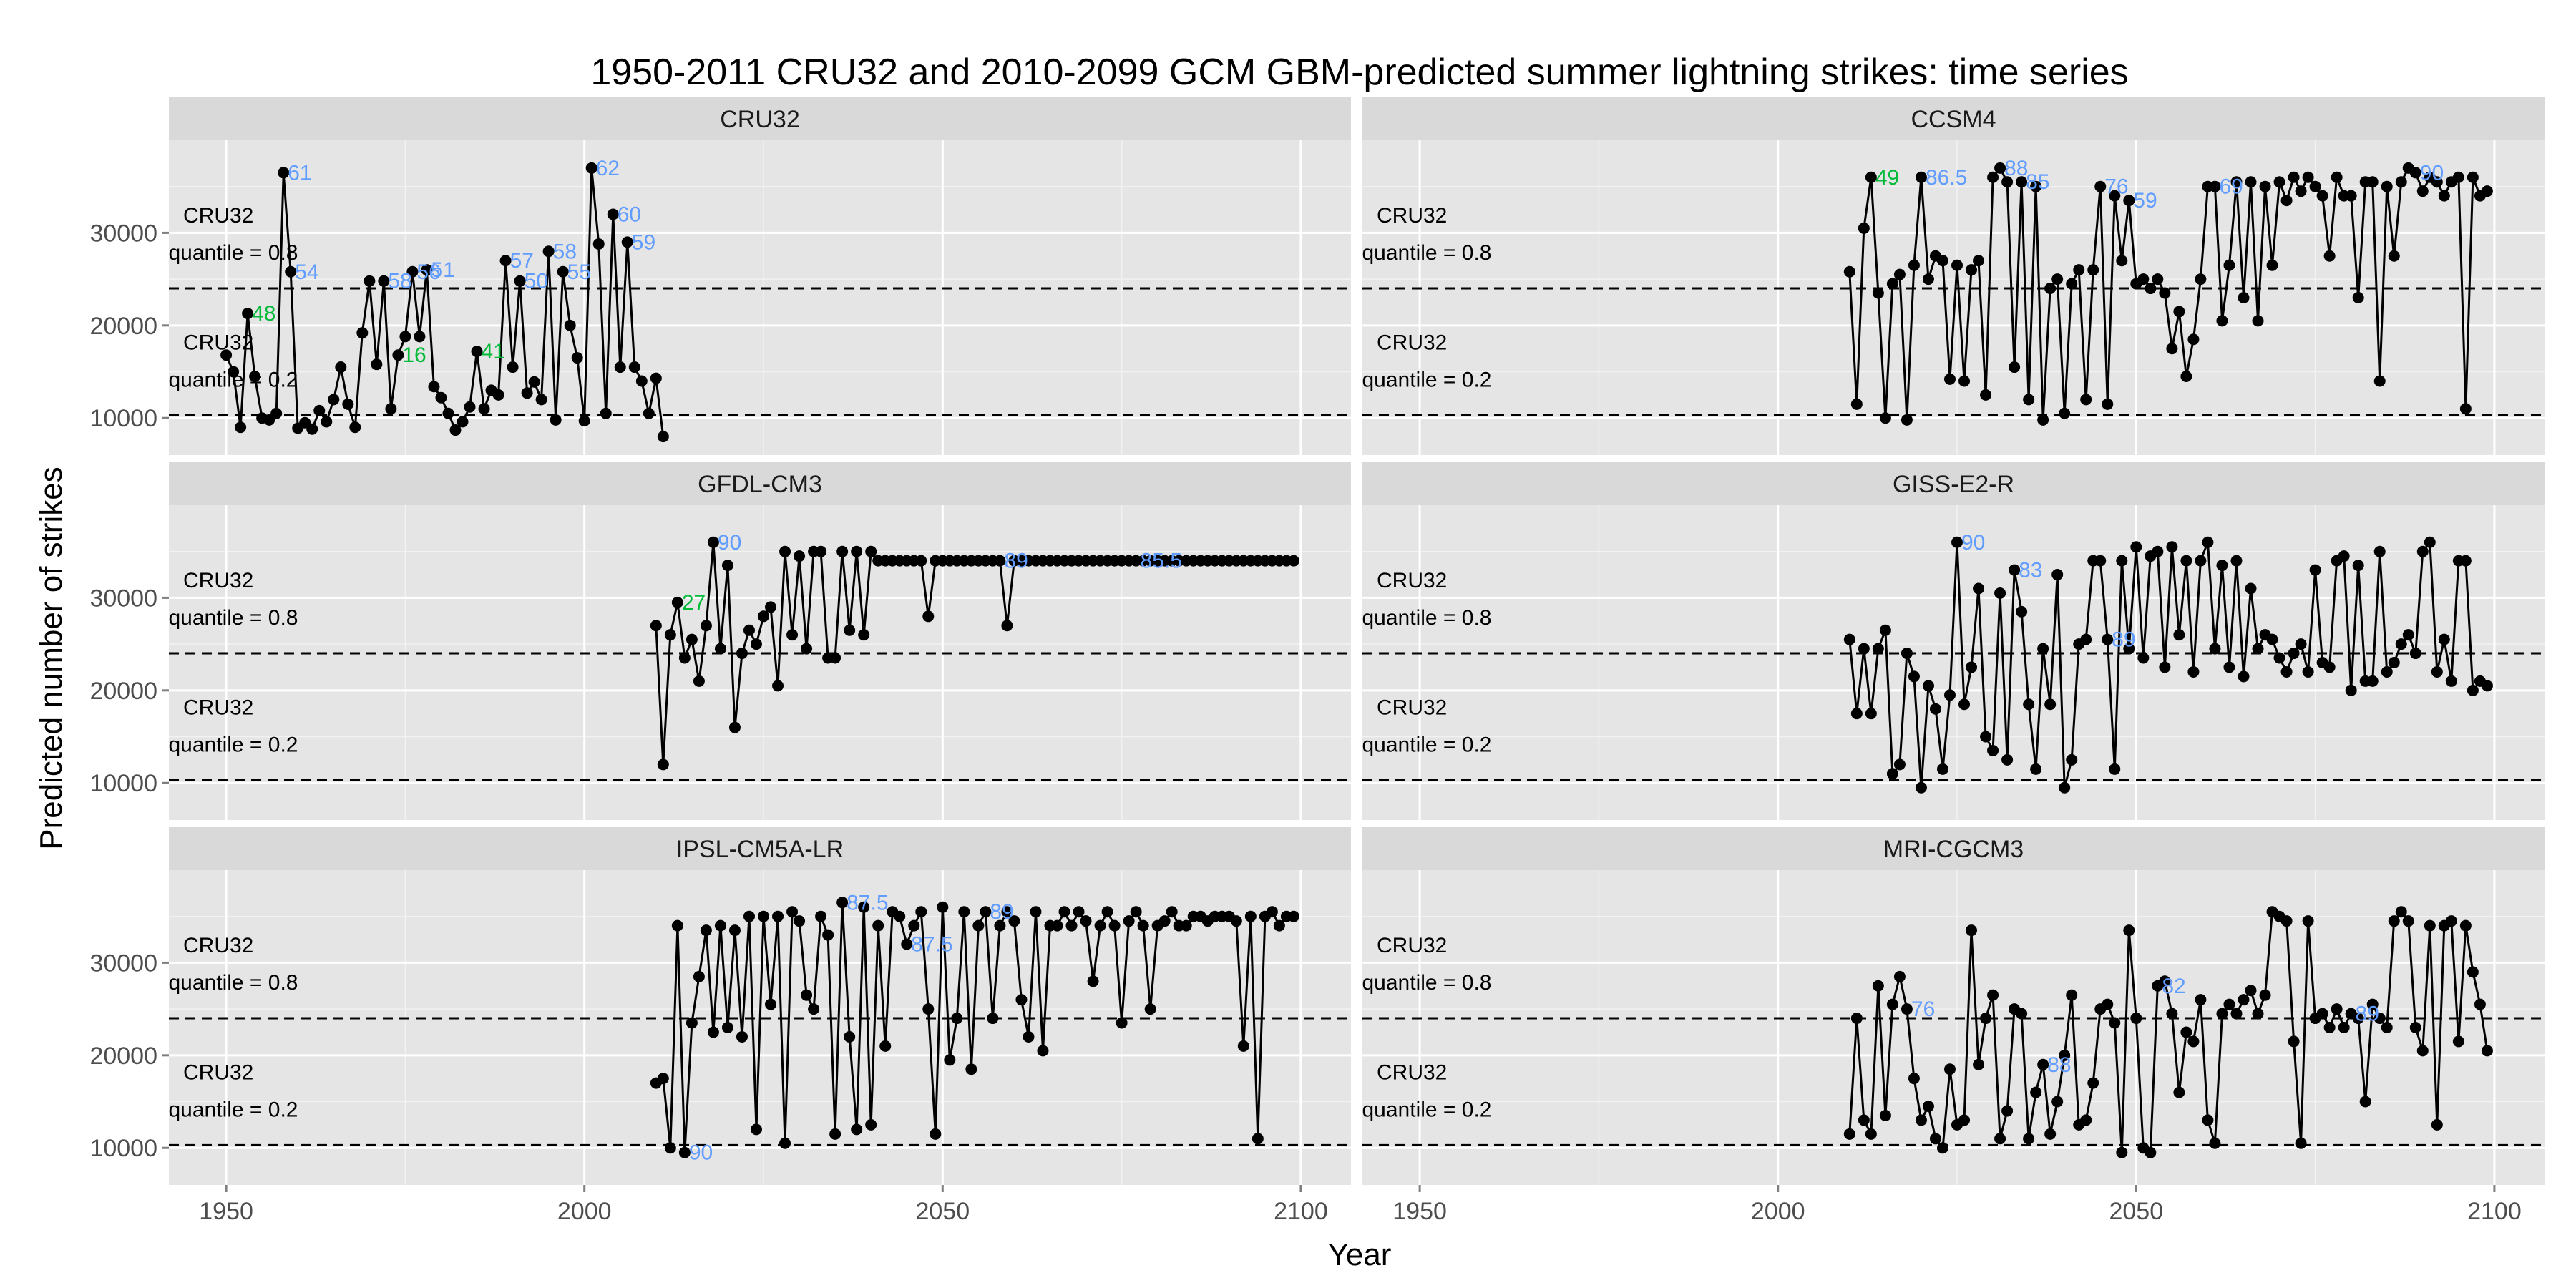  What do you see at coordinates (123, 598) in the screenshot?
I see `y-tick-label: 30000` at bounding box center [123, 598].